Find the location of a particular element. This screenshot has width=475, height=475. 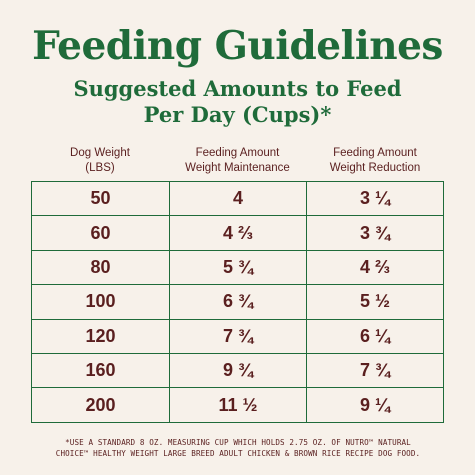

column-header-reduction: Feeding Amount Weight Reduction is located at coordinates (375, 161).